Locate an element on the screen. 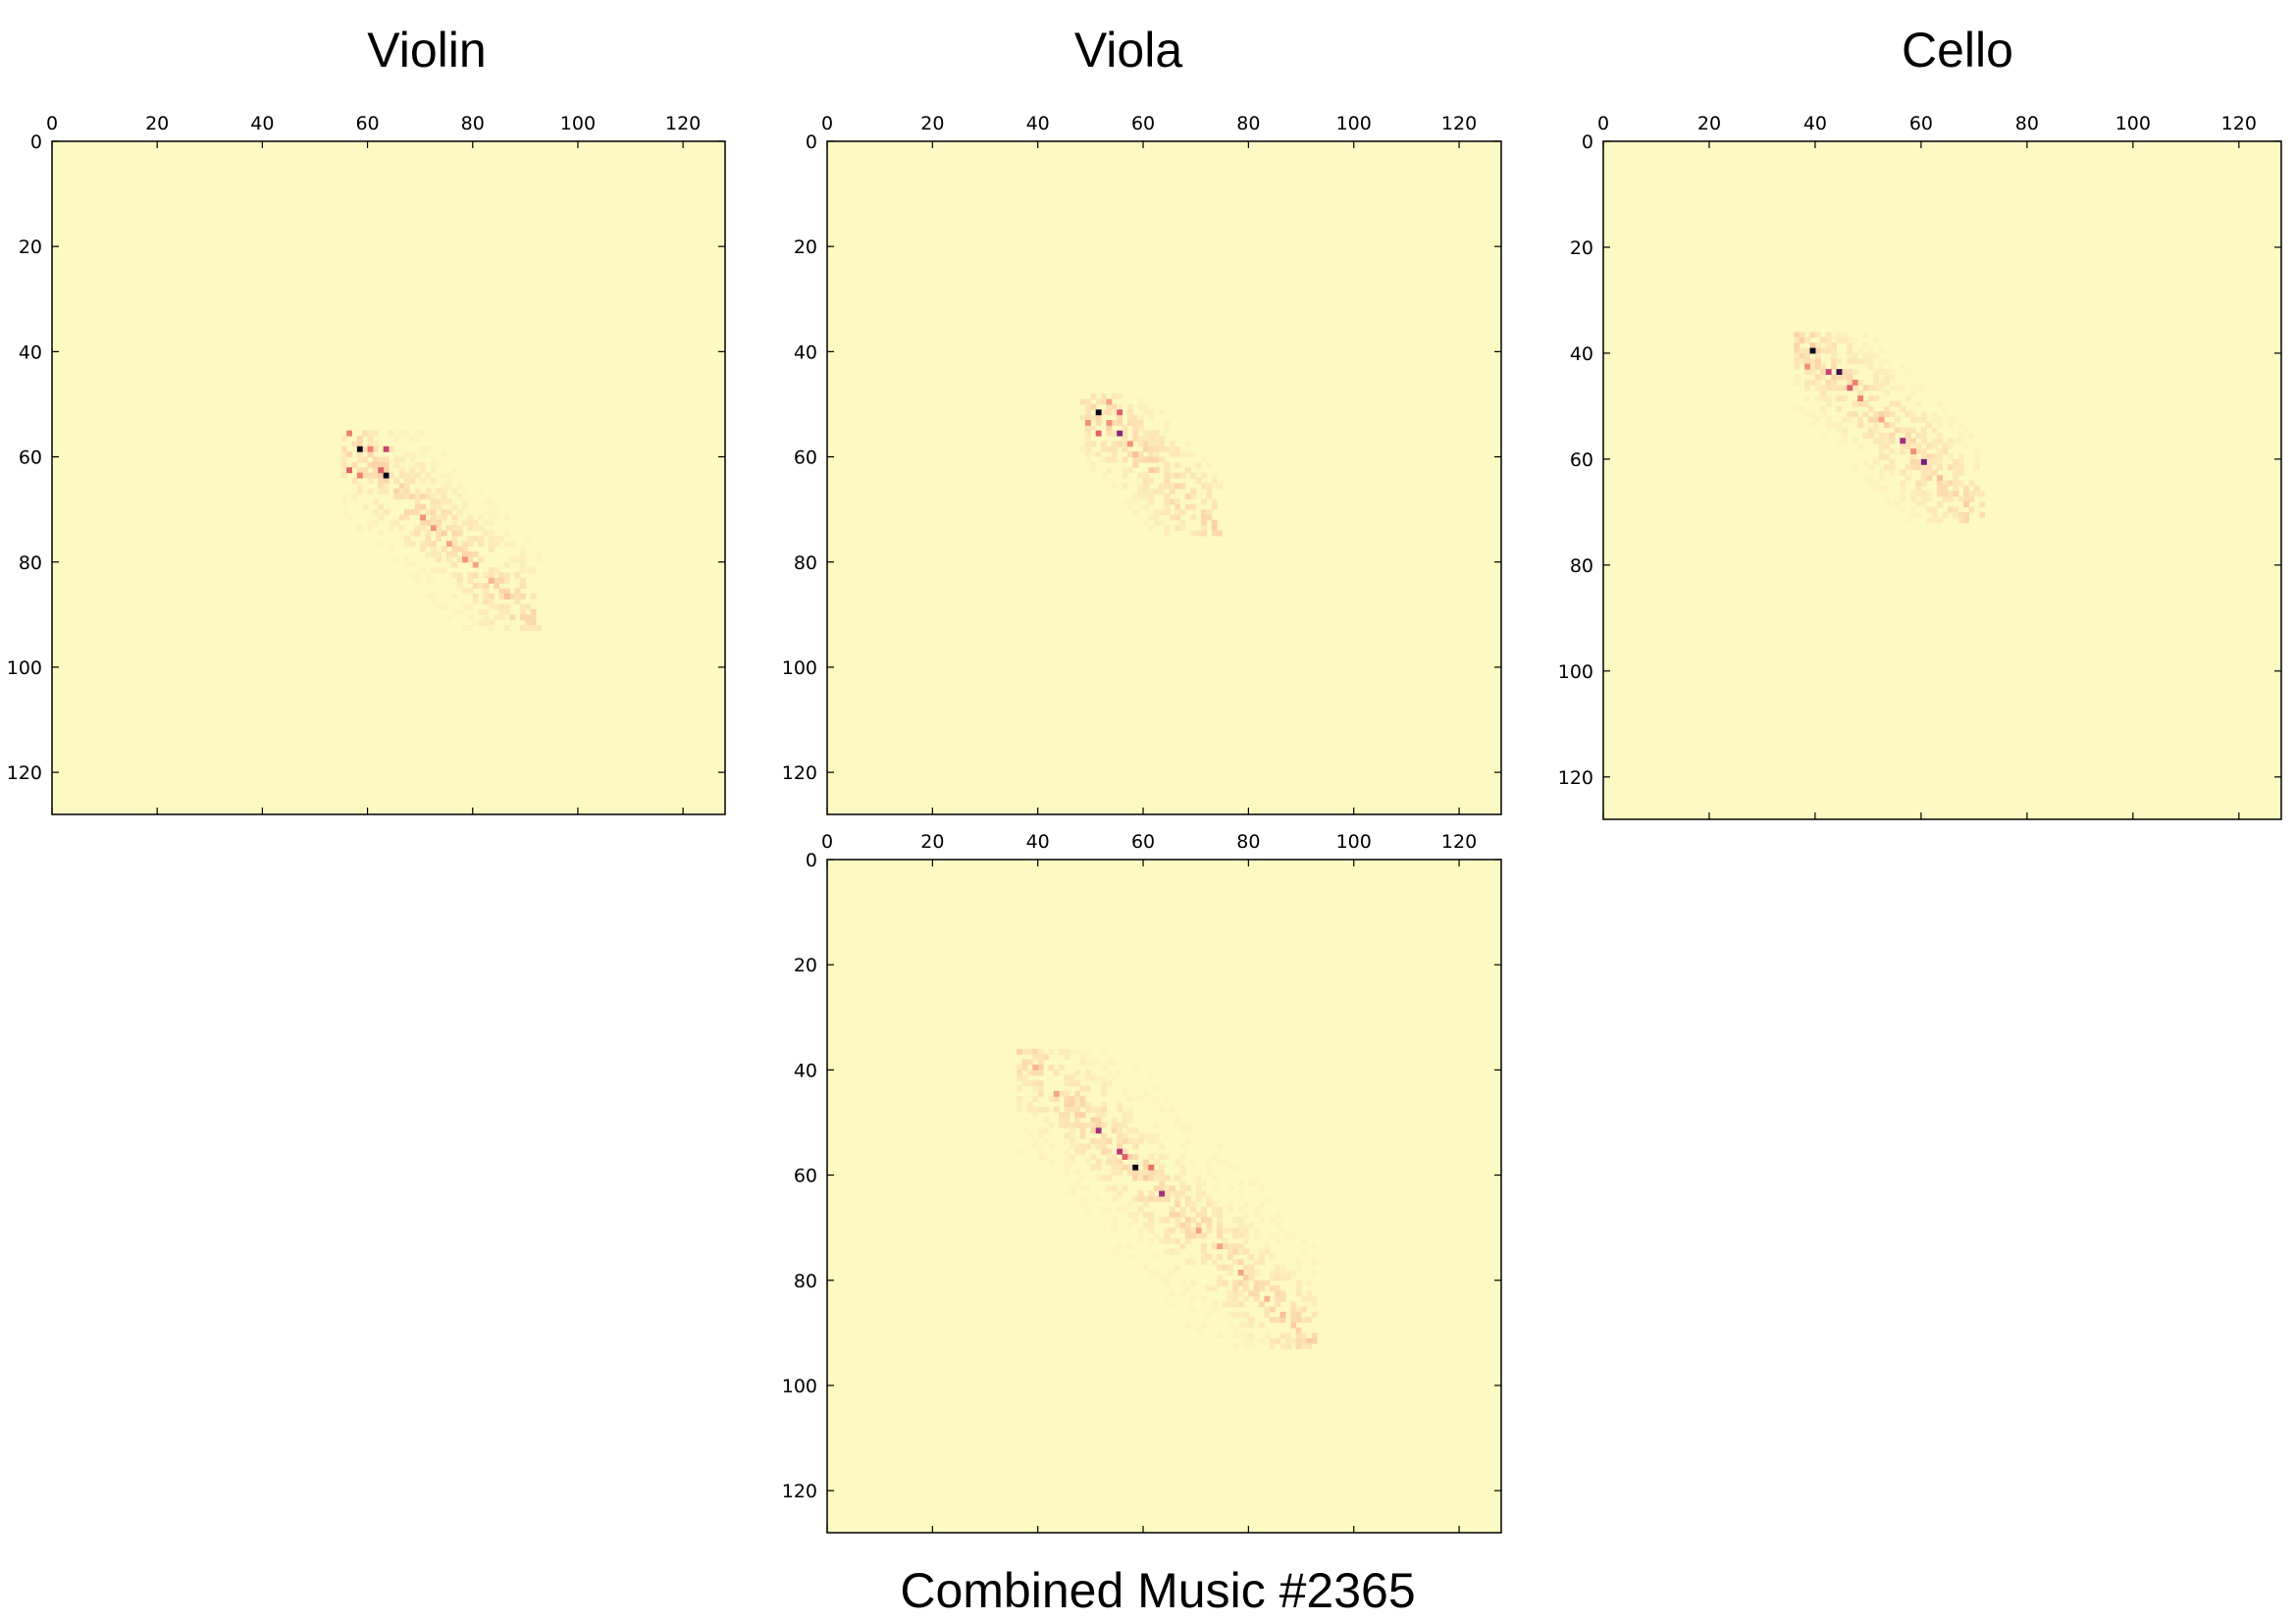  y-tick-label: 40 is located at coordinates (1581, 354).